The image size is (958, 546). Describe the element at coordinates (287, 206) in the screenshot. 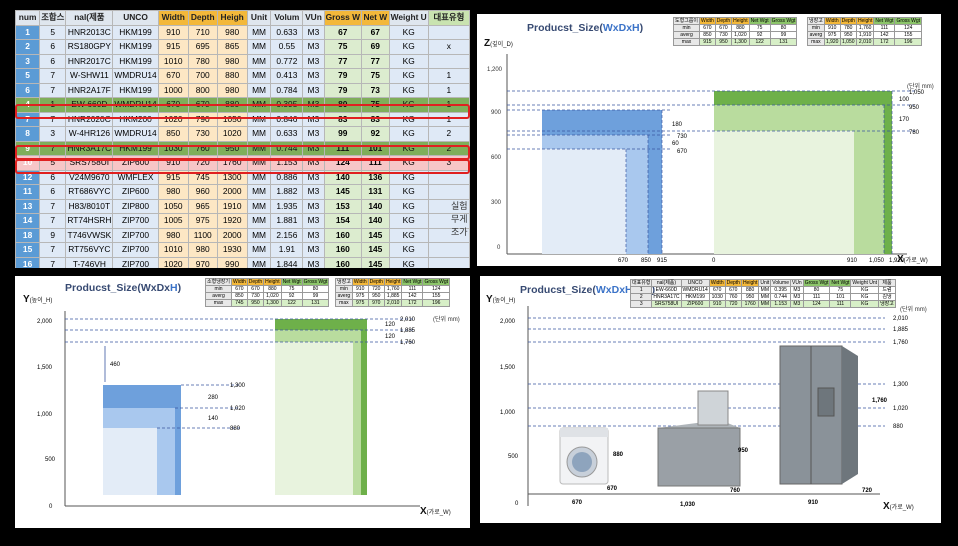

I see `table-cell: 1.935` at that location.